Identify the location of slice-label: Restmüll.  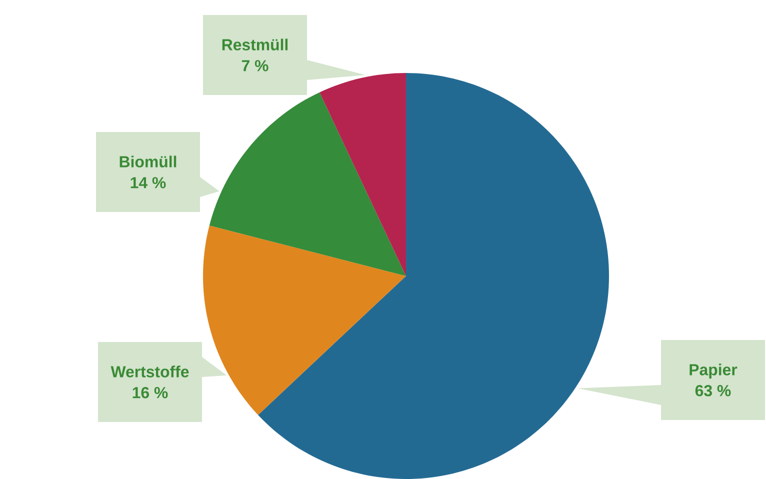
(255, 44).